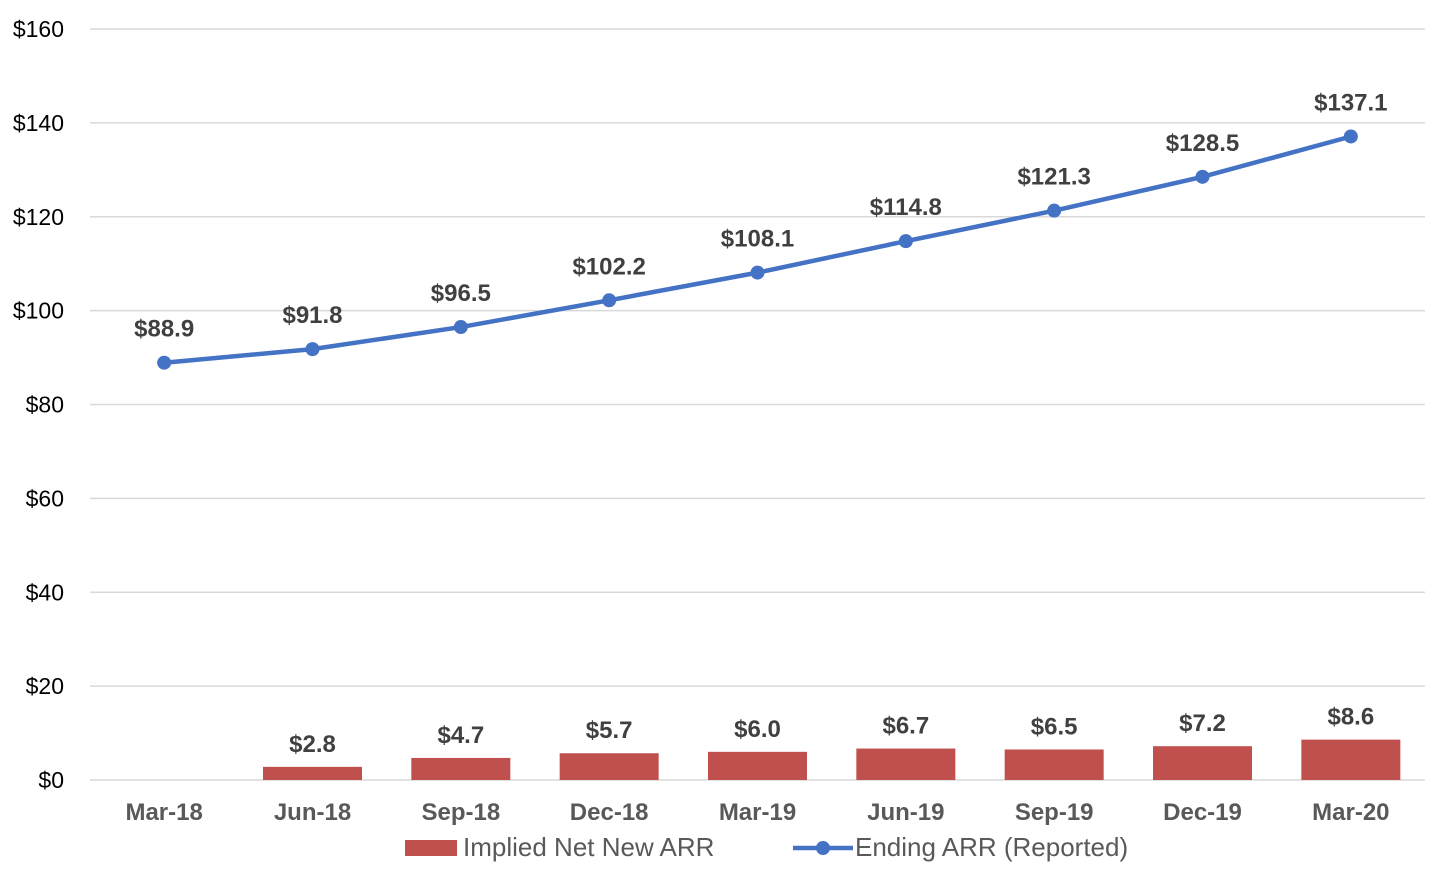  What do you see at coordinates (906, 207) in the screenshot?
I see `line-data-label: $114.8` at bounding box center [906, 207].